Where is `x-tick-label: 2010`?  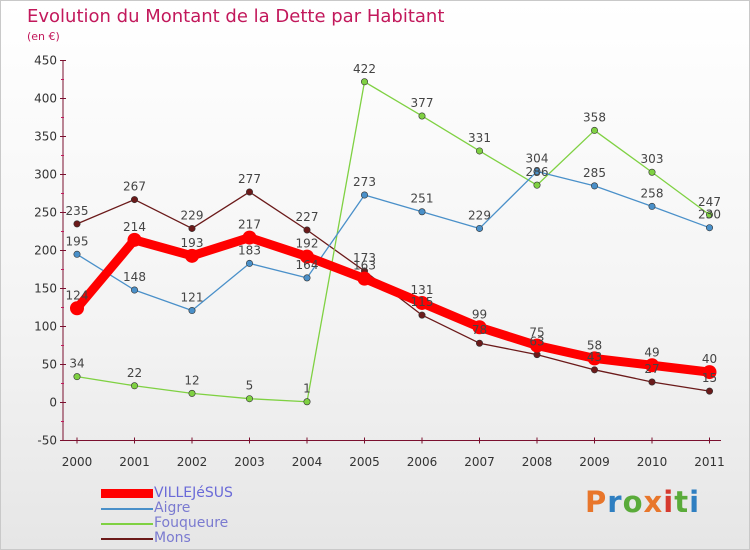 x-tick-label: 2010 is located at coordinates (652, 462).